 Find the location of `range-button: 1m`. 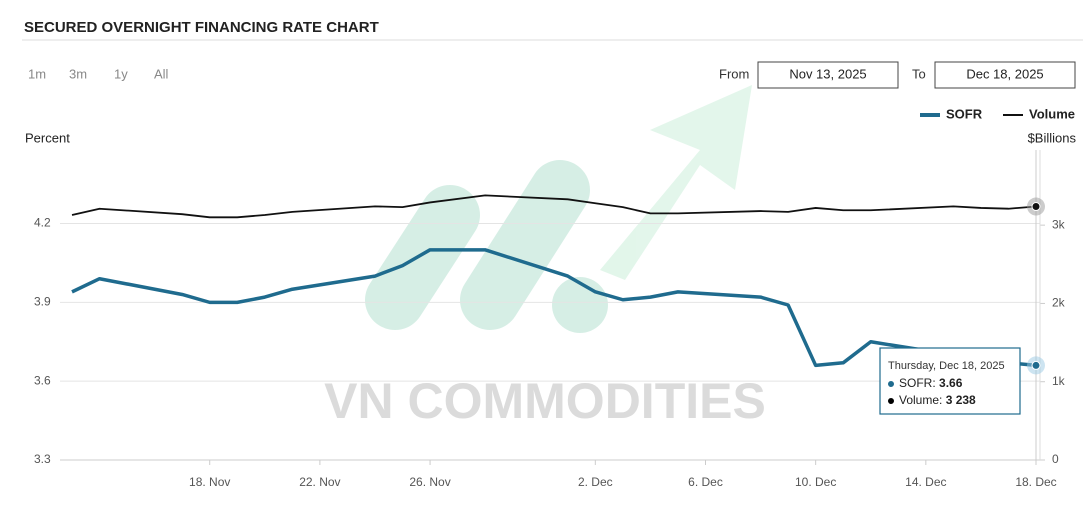

range-button: 1m is located at coordinates (37, 73).